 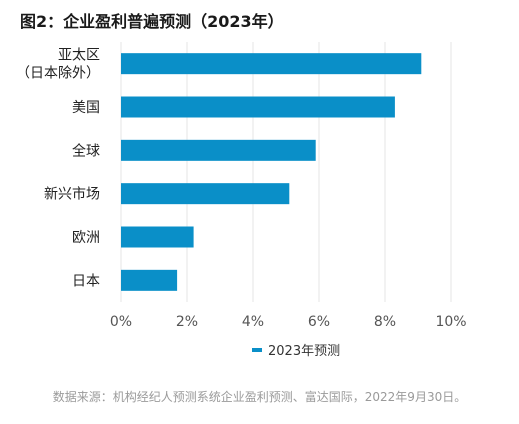 What do you see at coordinates (86, 150) in the screenshot?
I see `category-label: 全球` at bounding box center [86, 150].